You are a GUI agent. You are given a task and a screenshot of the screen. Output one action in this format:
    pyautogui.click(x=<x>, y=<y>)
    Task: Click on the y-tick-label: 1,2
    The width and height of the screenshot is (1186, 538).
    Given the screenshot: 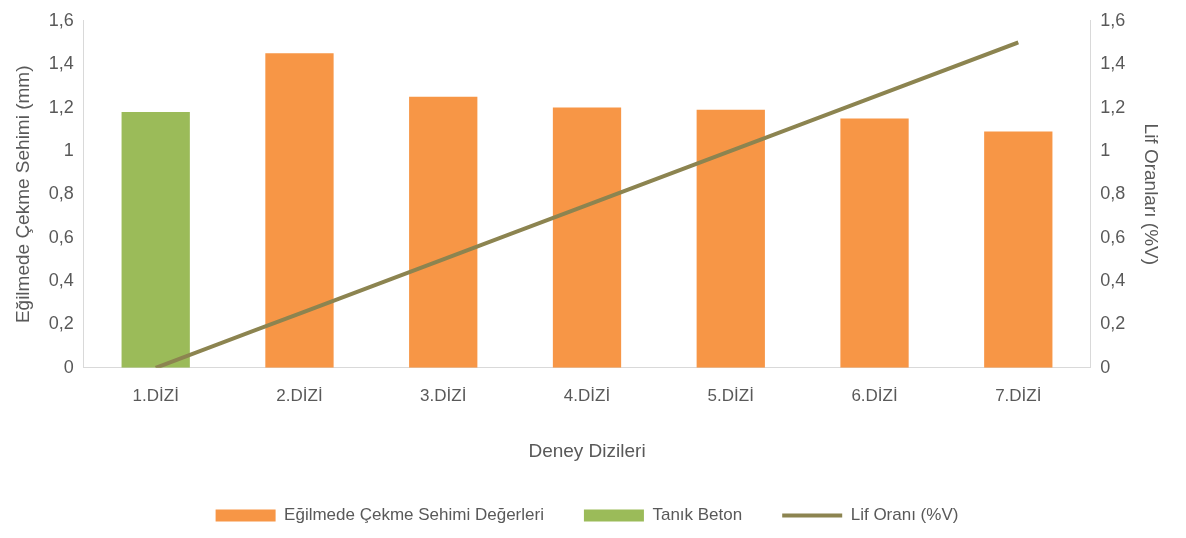 What is the action you would take?
    pyautogui.click(x=61, y=106)
    